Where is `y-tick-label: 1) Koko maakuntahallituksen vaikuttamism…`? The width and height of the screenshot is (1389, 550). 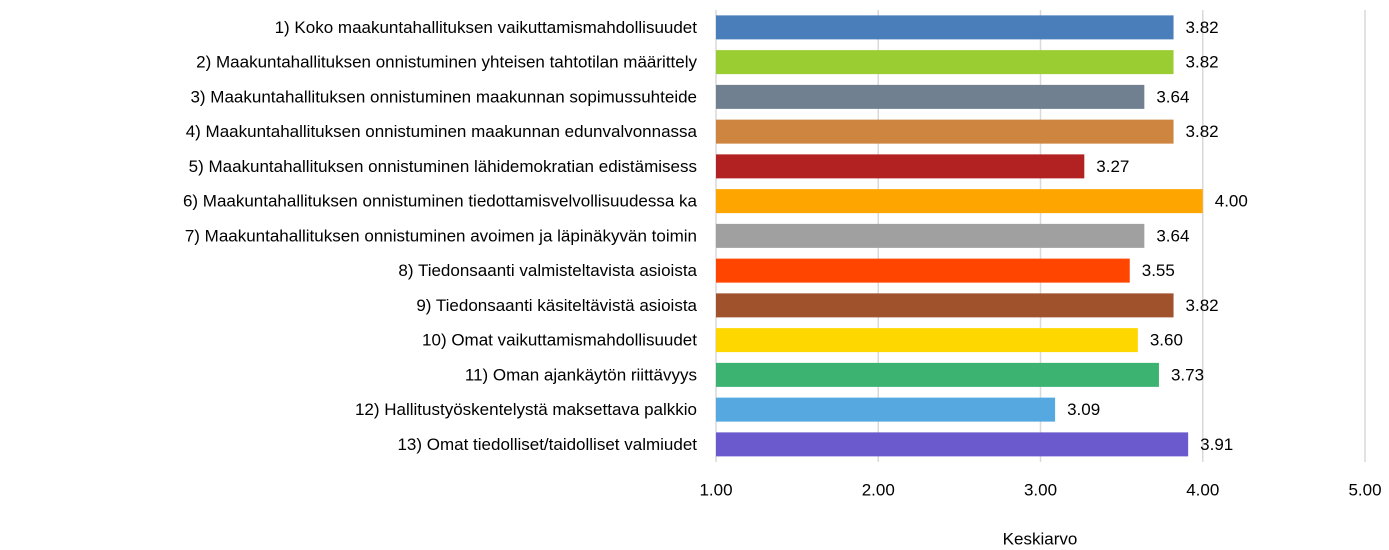 y-tick-label: 1) Koko maakuntahallituksen vaikuttamism… is located at coordinates (486, 27).